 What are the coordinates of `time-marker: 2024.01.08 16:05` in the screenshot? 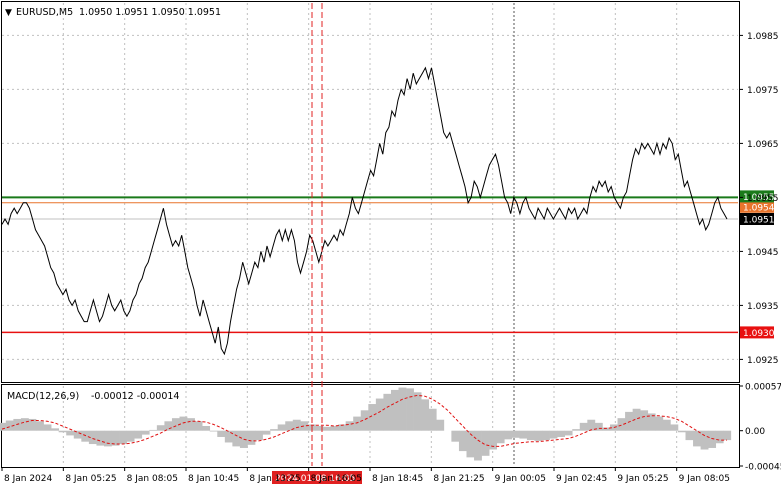 It's located at (317, 243).